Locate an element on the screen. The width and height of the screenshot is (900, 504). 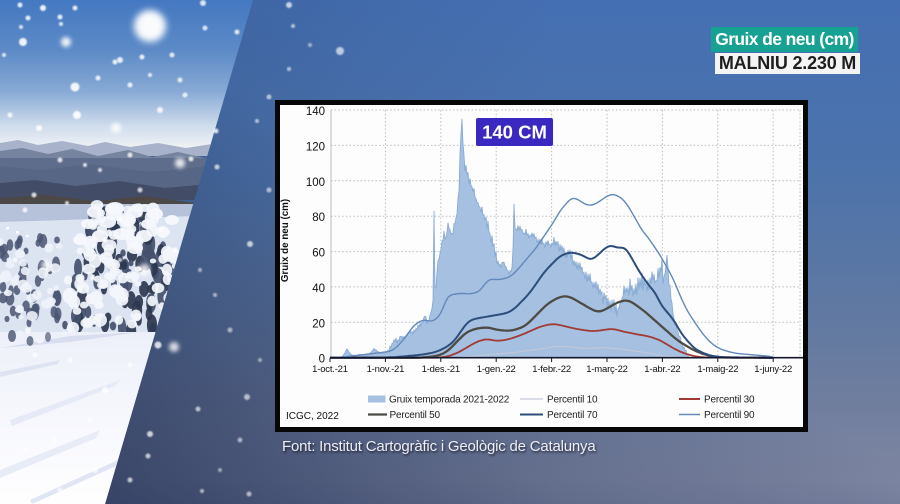
svg-text: 1-nov.-21 is located at coordinates (386, 369).